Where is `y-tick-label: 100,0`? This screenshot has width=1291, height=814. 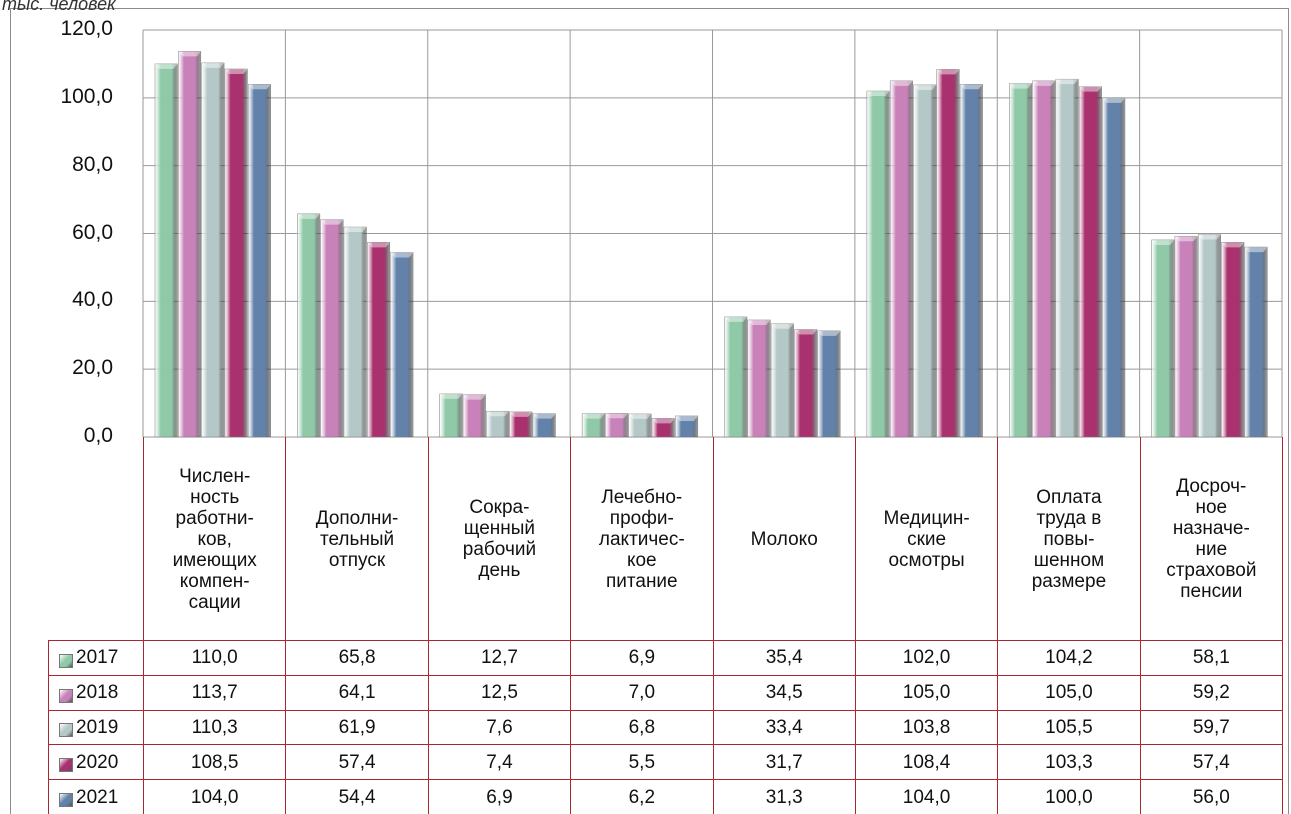 y-tick-label: 100,0 is located at coordinates (86, 96).